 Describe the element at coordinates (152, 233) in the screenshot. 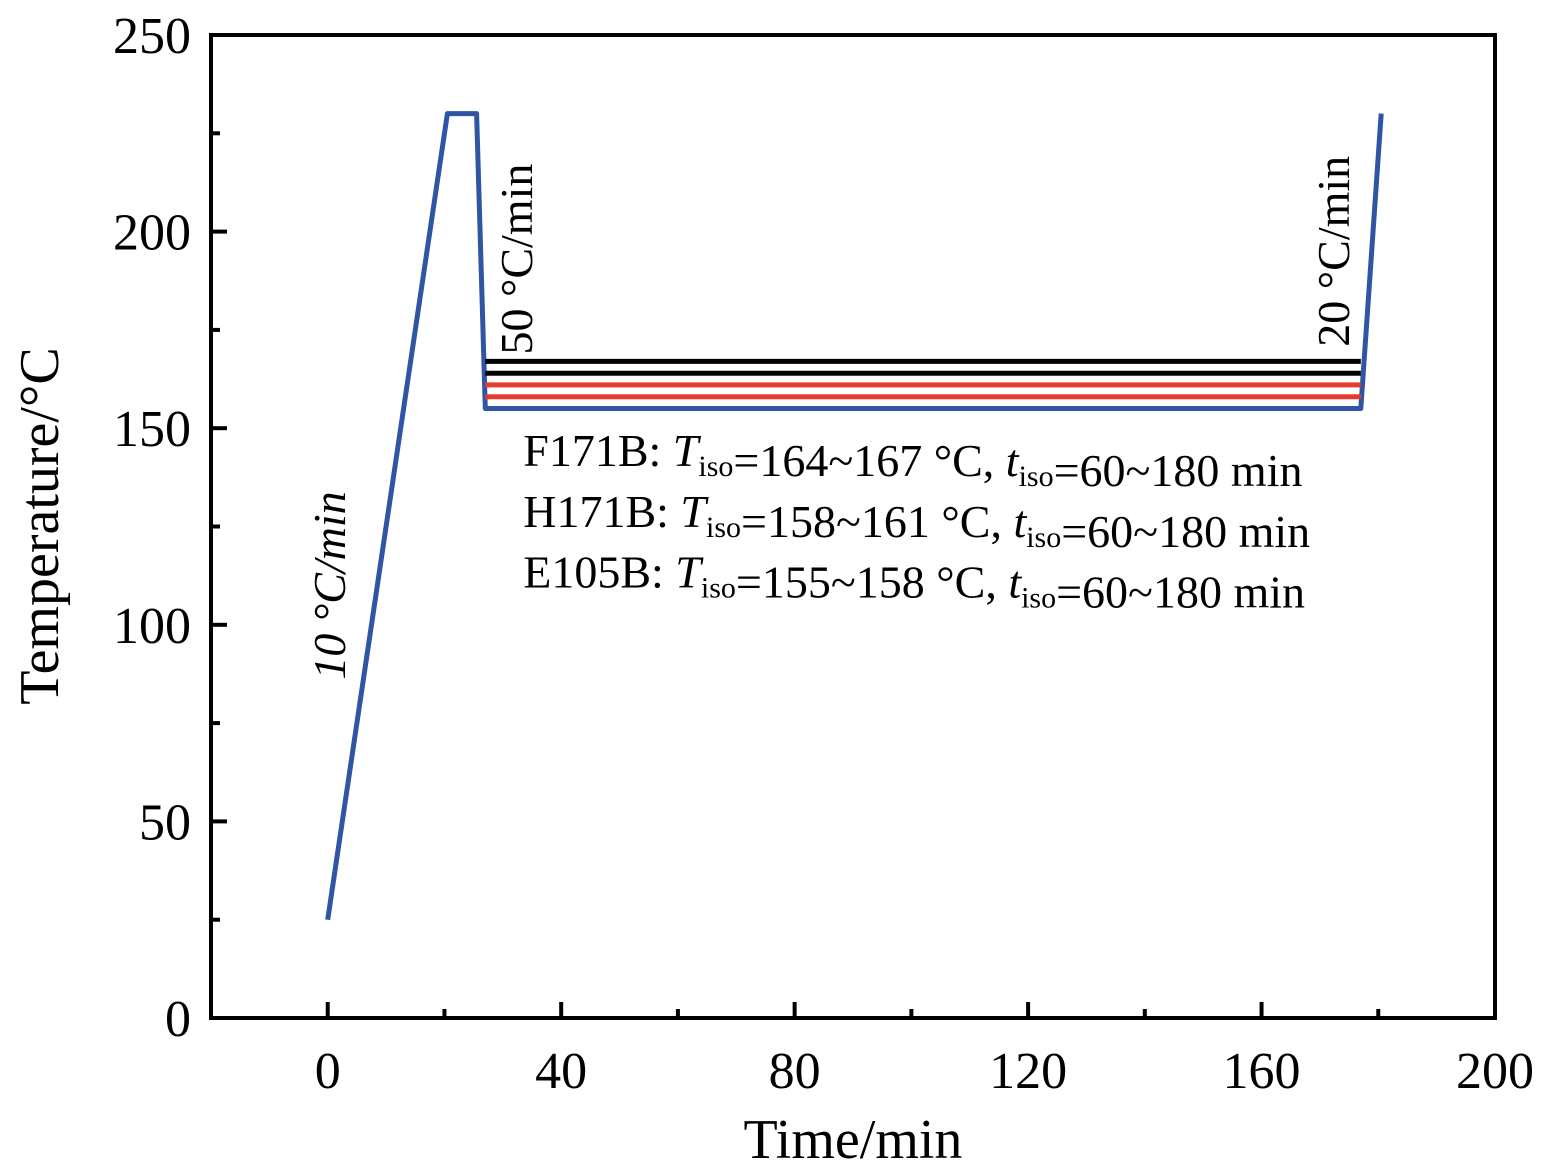

I see `y-tick-label: 200` at that location.